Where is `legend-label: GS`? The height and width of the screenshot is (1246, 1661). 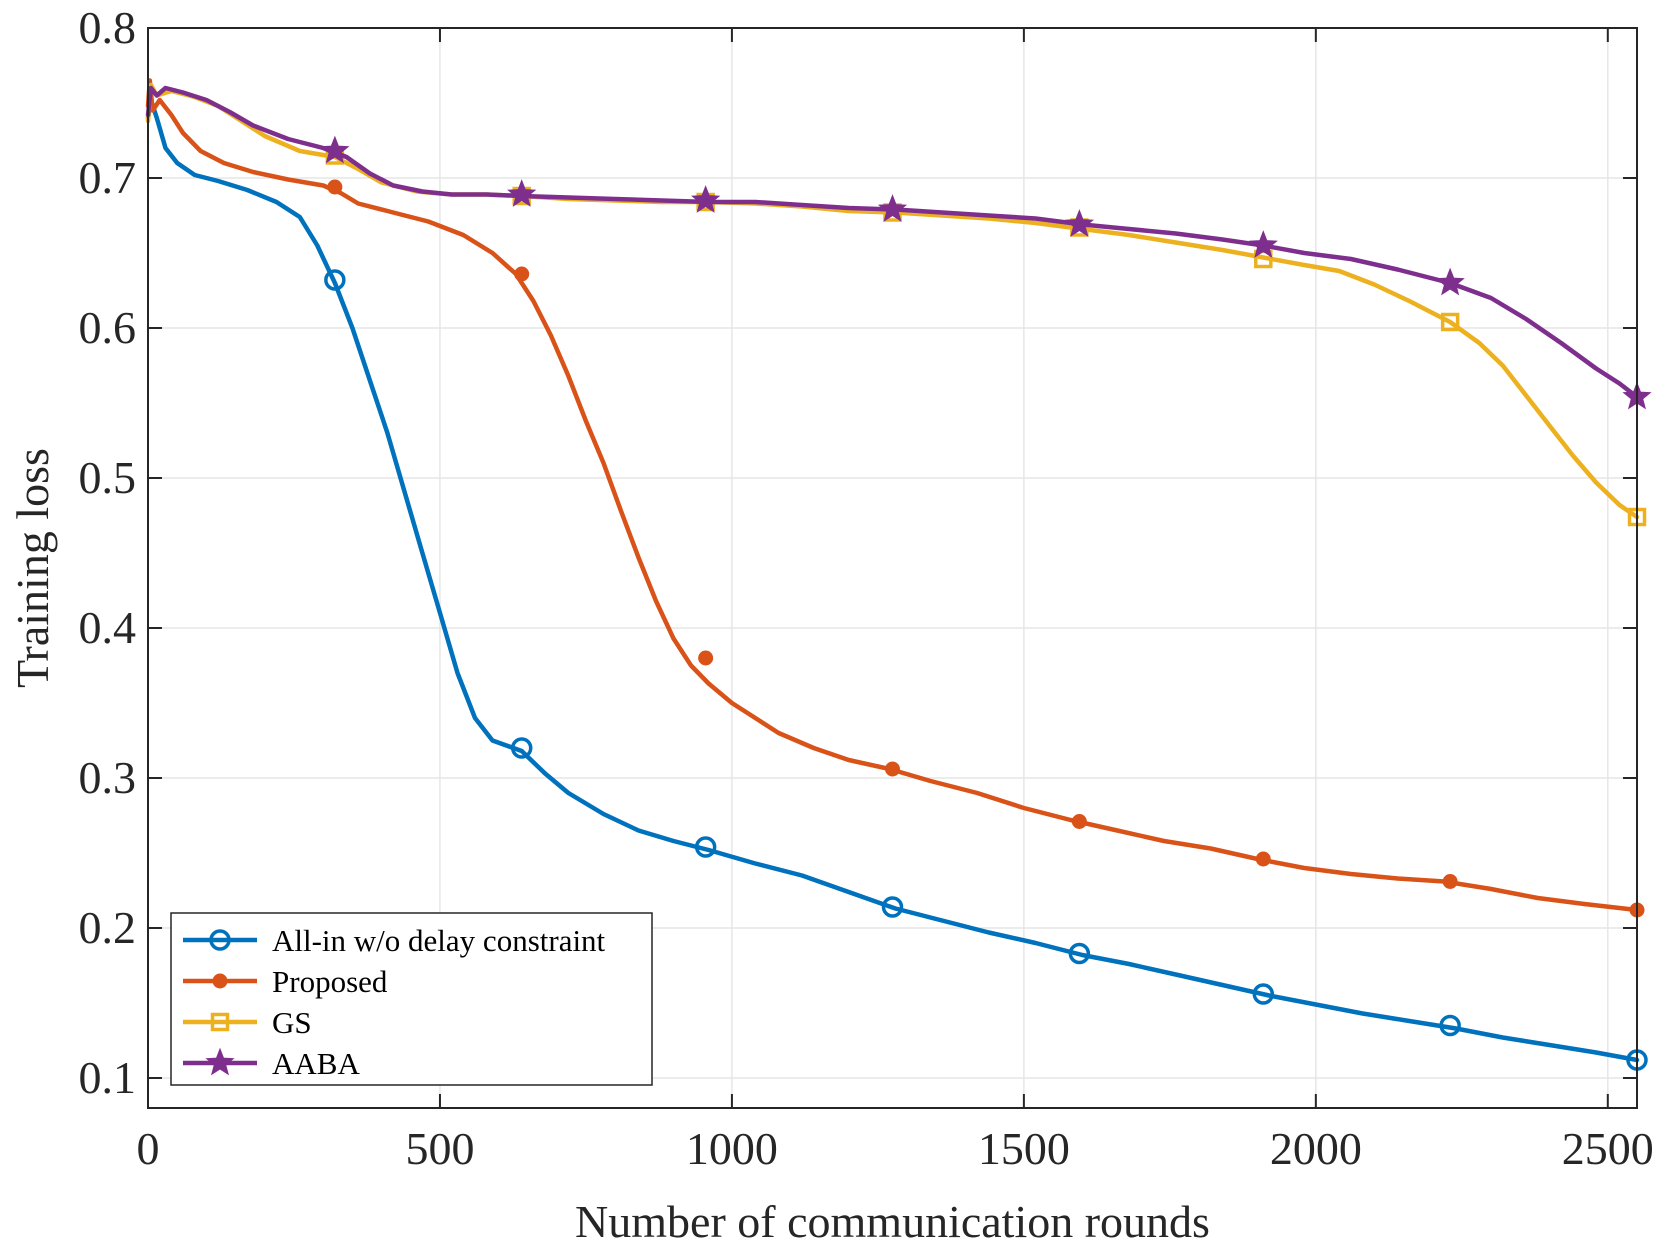
legend-label: GS is located at coordinates (292, 1022).